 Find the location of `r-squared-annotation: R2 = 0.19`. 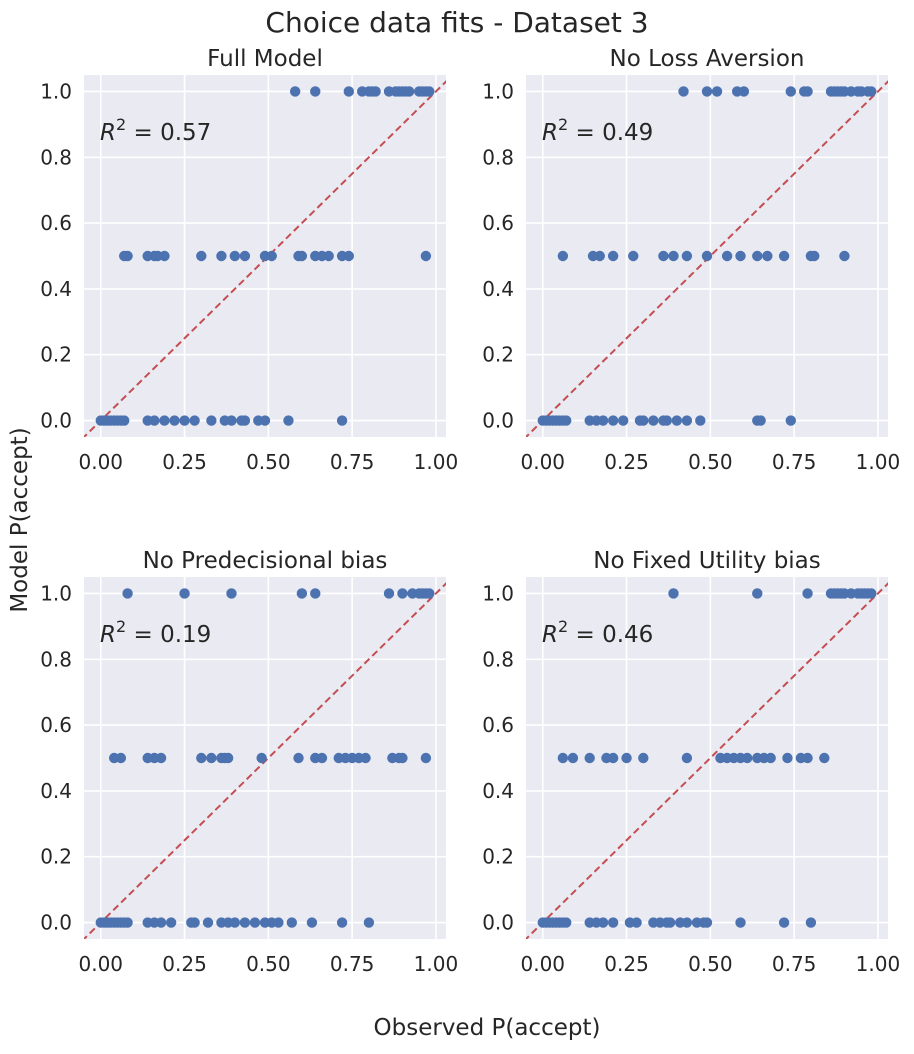

r-squared-annotation: R2 = 0.19 is located at coordinates (155, 632).